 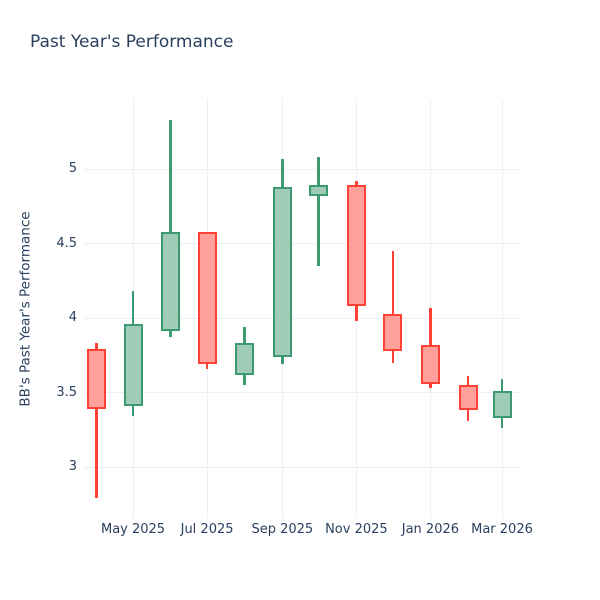 What do you see at coordinates (66, 392) in the screenshot?
I see `y-tick-label: 3.5` at bounding box center [66, 392].